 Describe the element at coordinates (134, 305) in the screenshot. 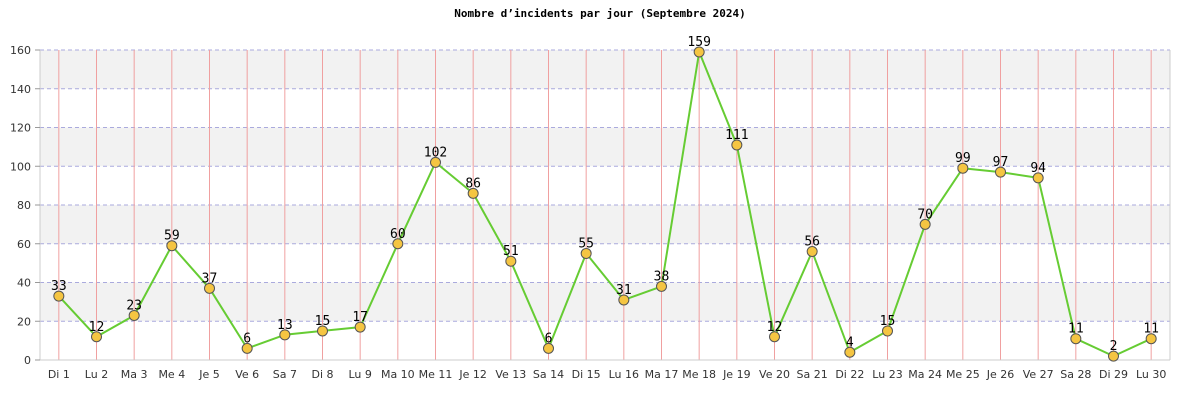

I see `data-label: 23` at that location.